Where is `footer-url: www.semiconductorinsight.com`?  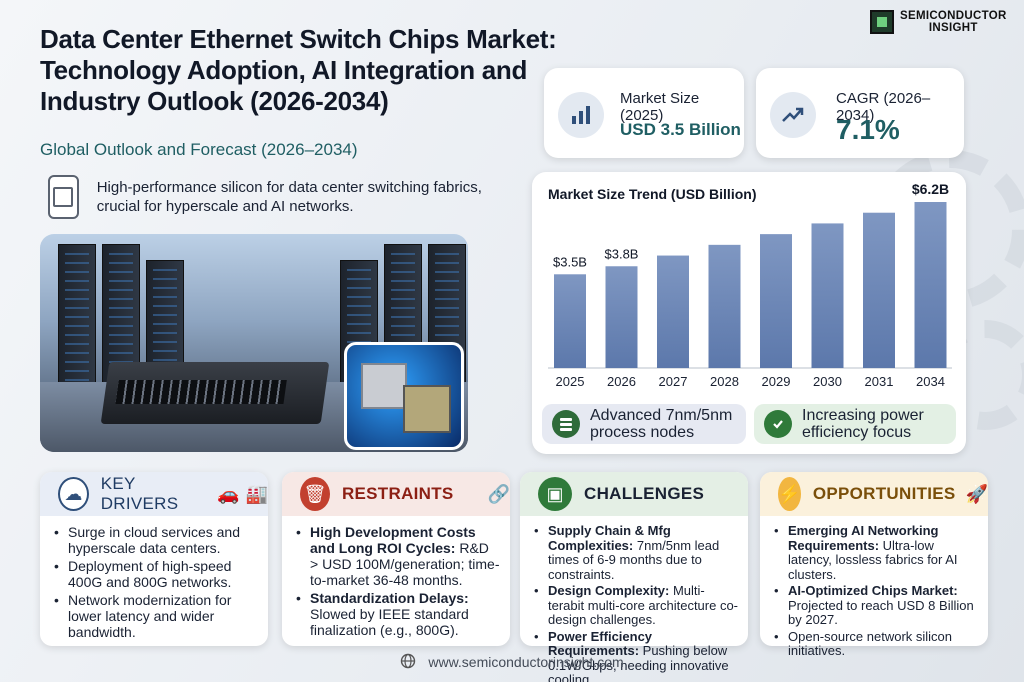
footer-url: www.semiconductorinsight.com is located at coordinates (526, 662).